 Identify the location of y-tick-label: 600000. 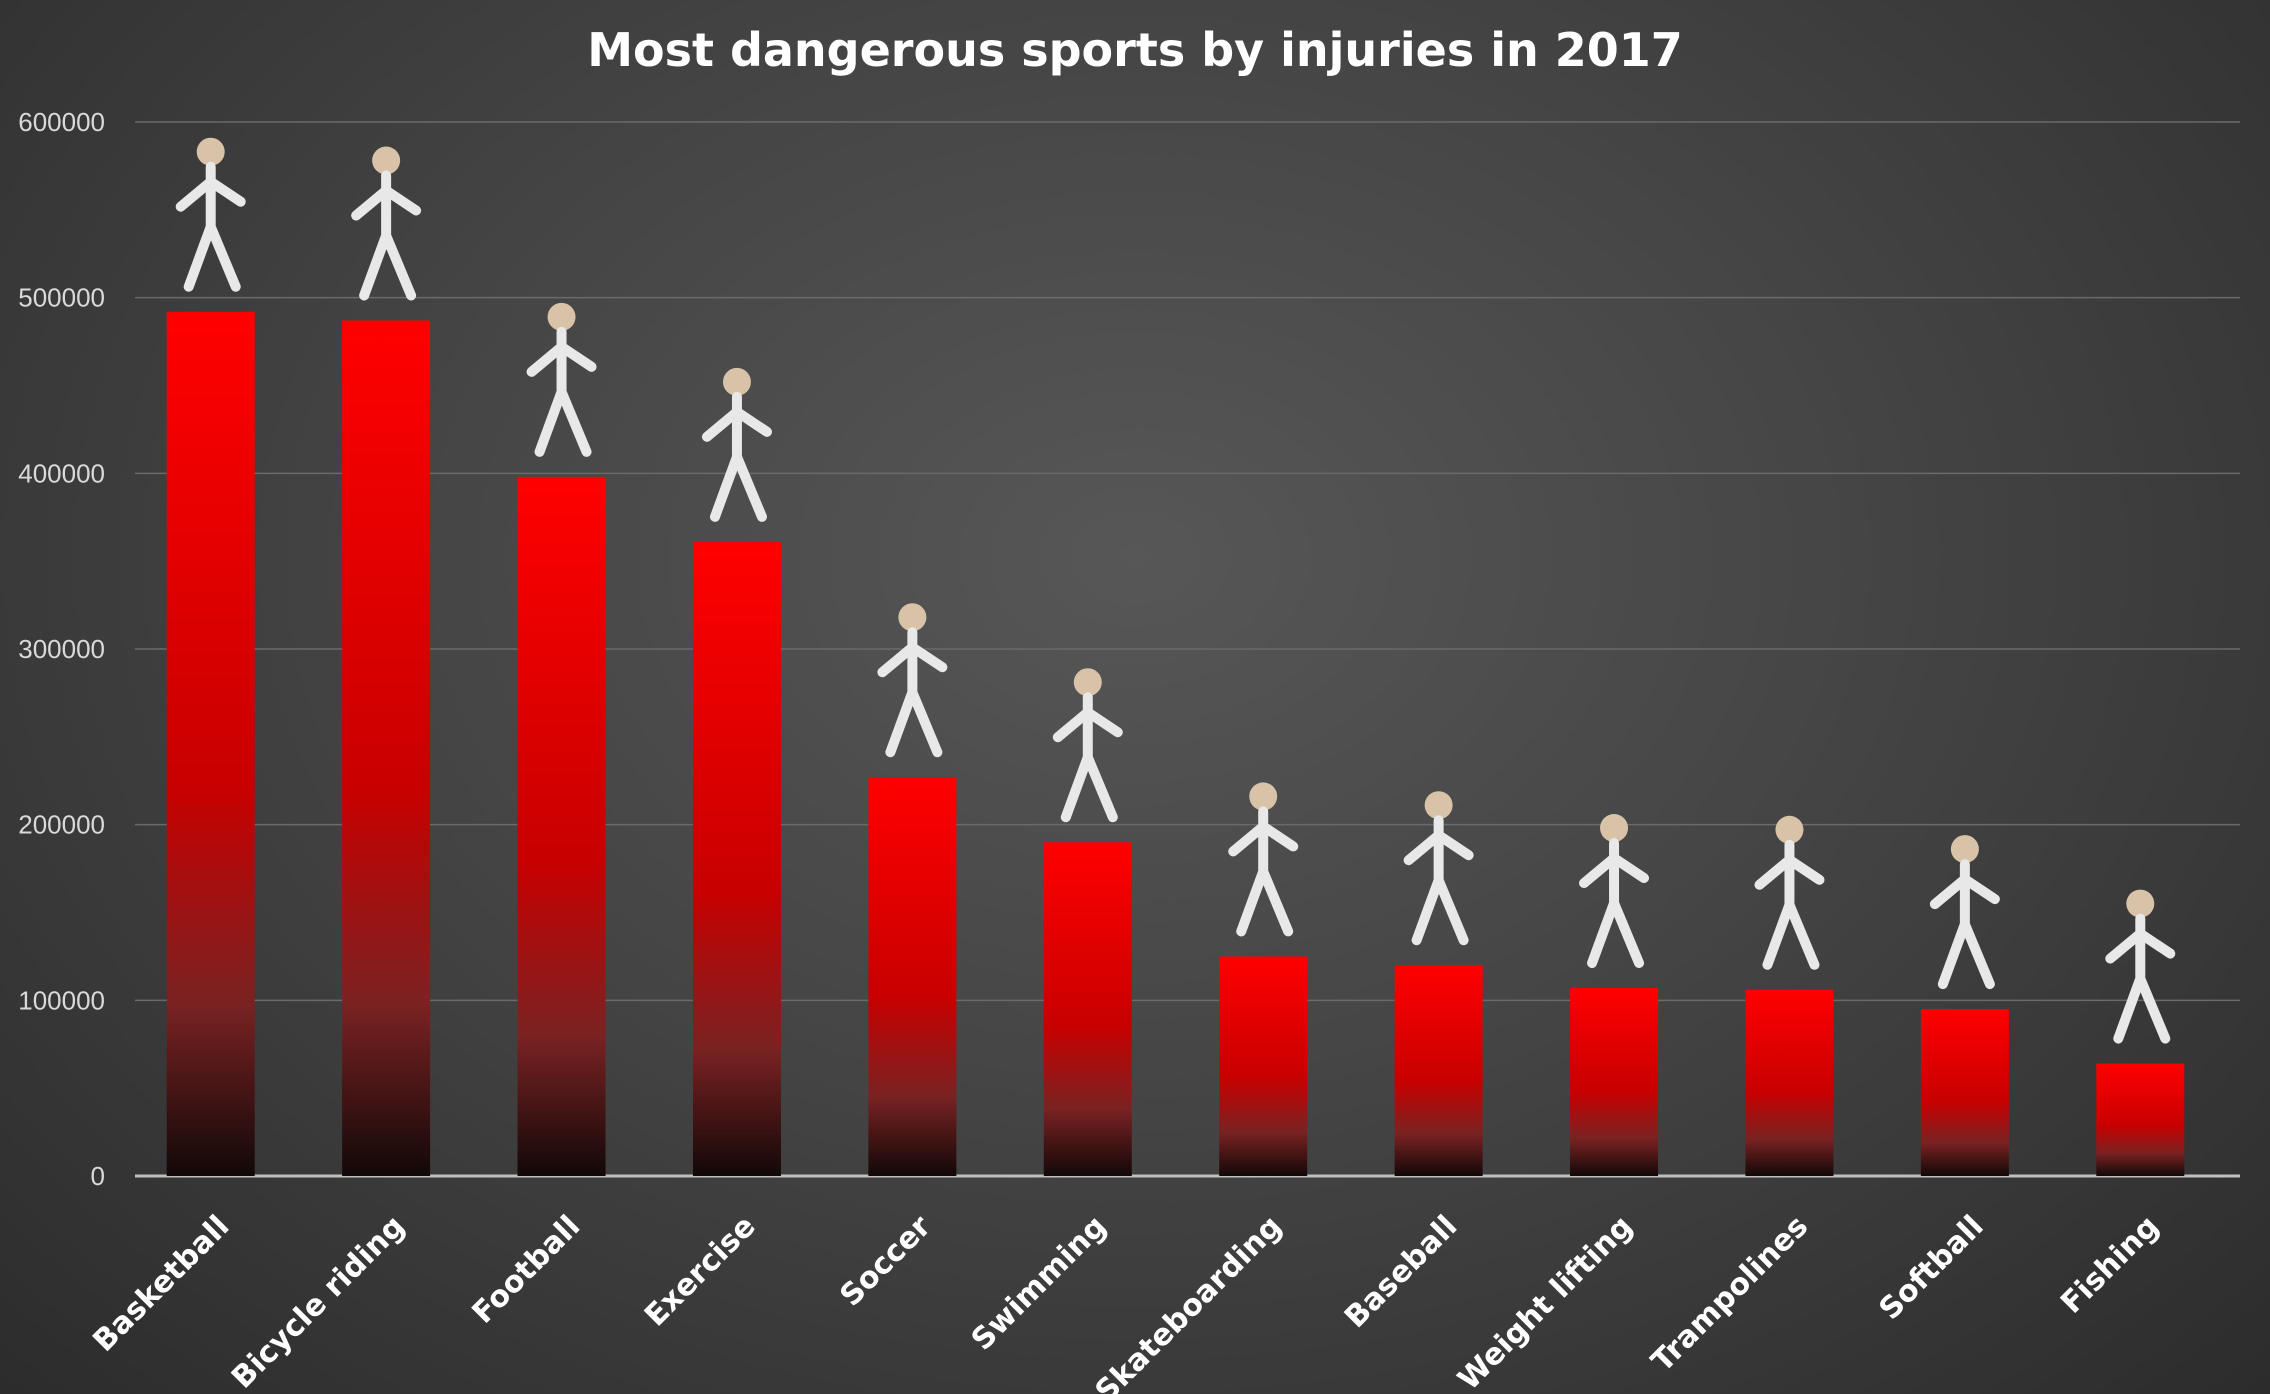
(61, 122).